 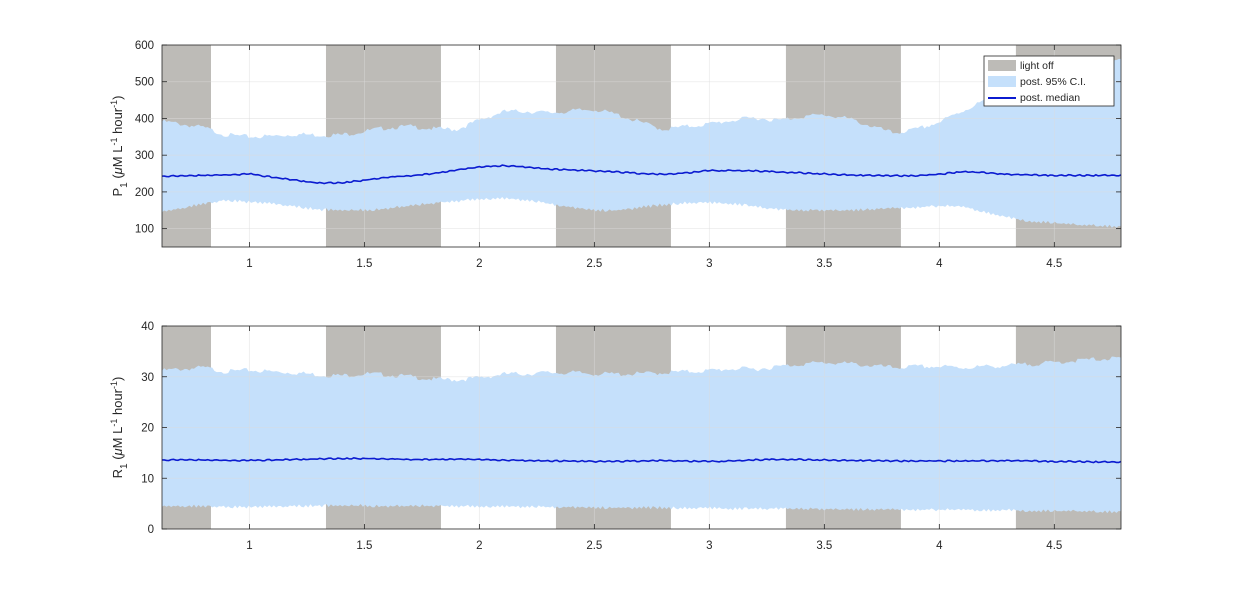 I want to click on y-tick-label: 10, so click(x=147, y=479).